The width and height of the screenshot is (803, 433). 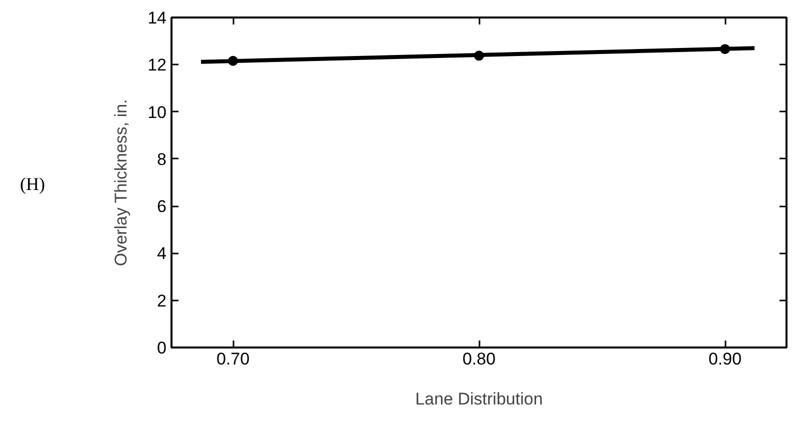 I want to click on x-tick-label: 0.70, so click(x=233, y=359).